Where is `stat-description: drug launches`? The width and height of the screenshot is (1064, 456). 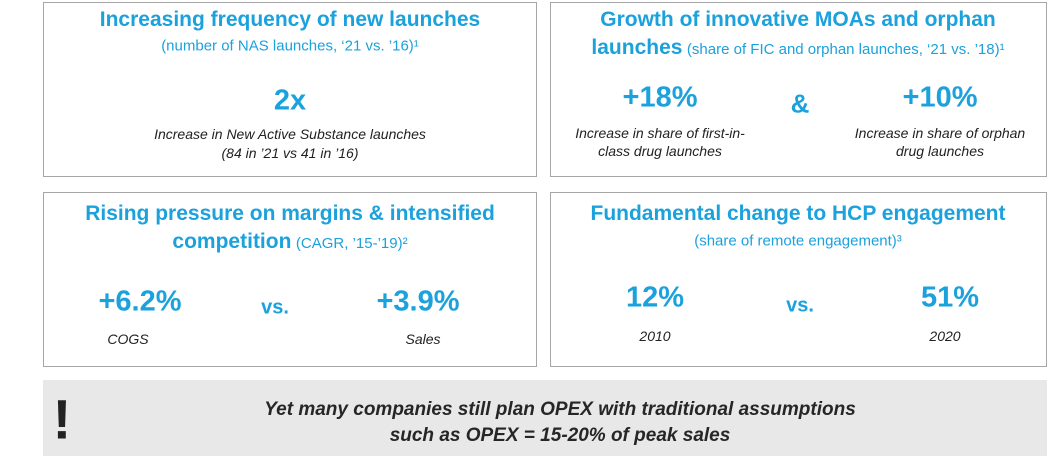 stat-description: drug launches is located at coordinates (940, 151).